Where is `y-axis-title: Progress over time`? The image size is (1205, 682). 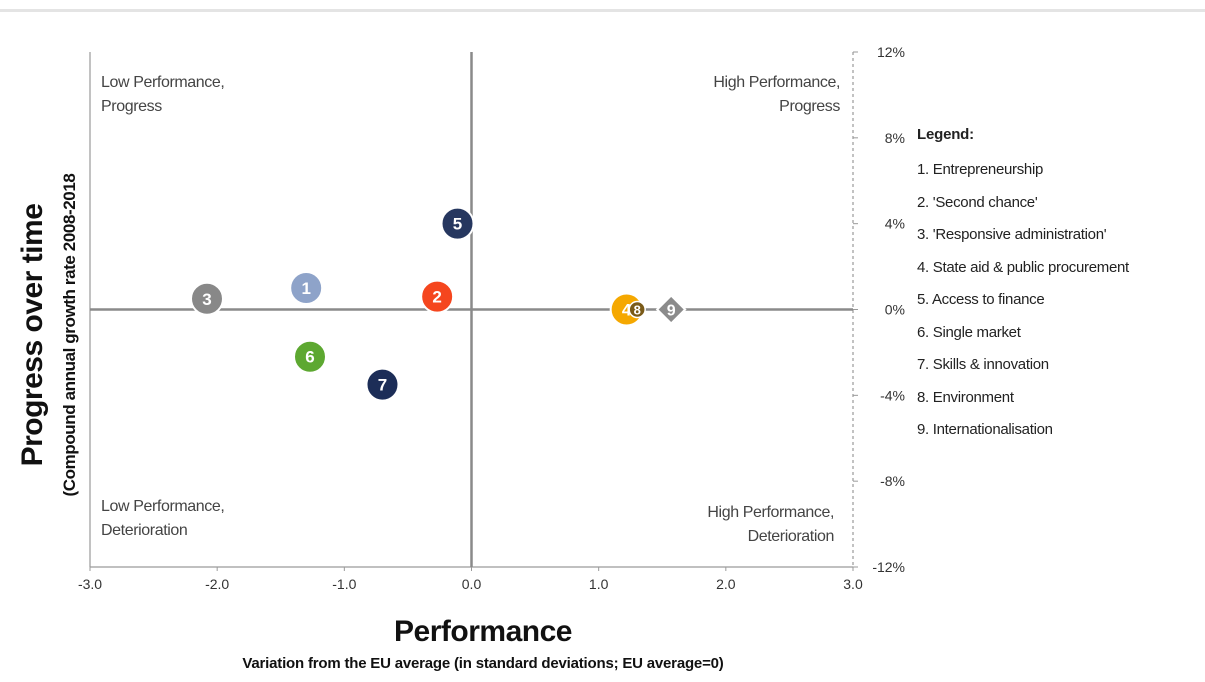
y-axis-title: Progress over time is located at coordinates (32, 335).